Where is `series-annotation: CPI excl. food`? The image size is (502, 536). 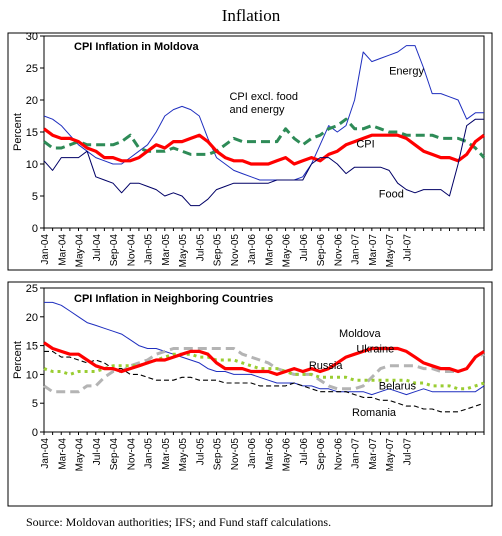
series-annotation: CPI excl. food is located at coordinates (263, 97).